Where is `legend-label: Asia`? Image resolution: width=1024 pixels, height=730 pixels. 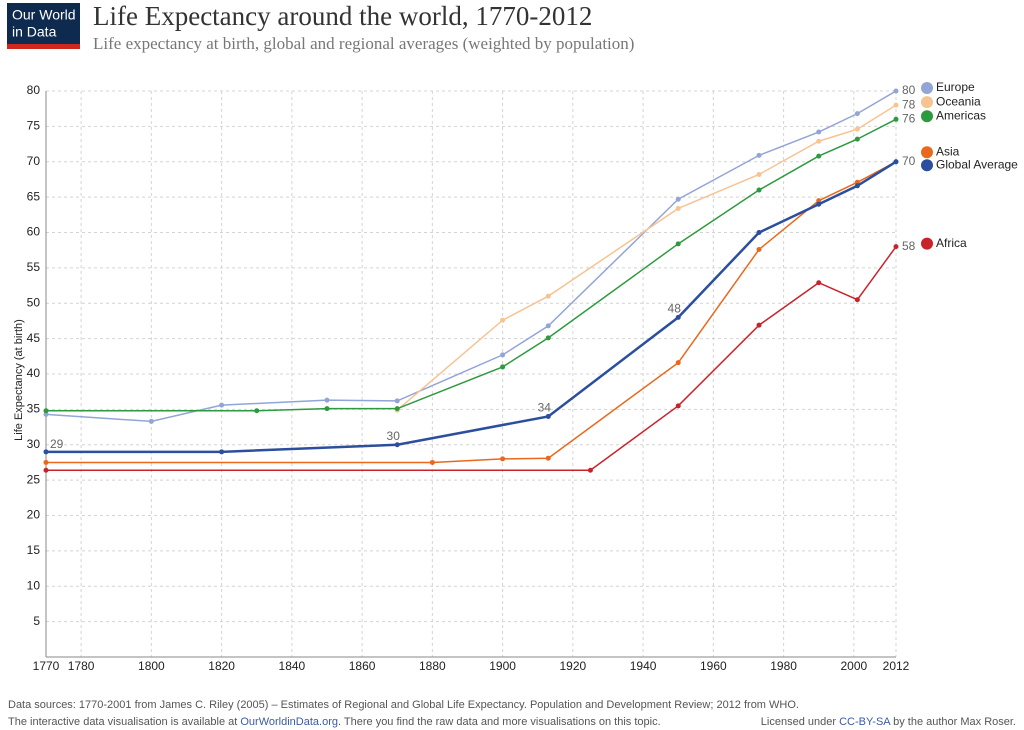 legend-label: Asia is located at coordinates (948, 151).